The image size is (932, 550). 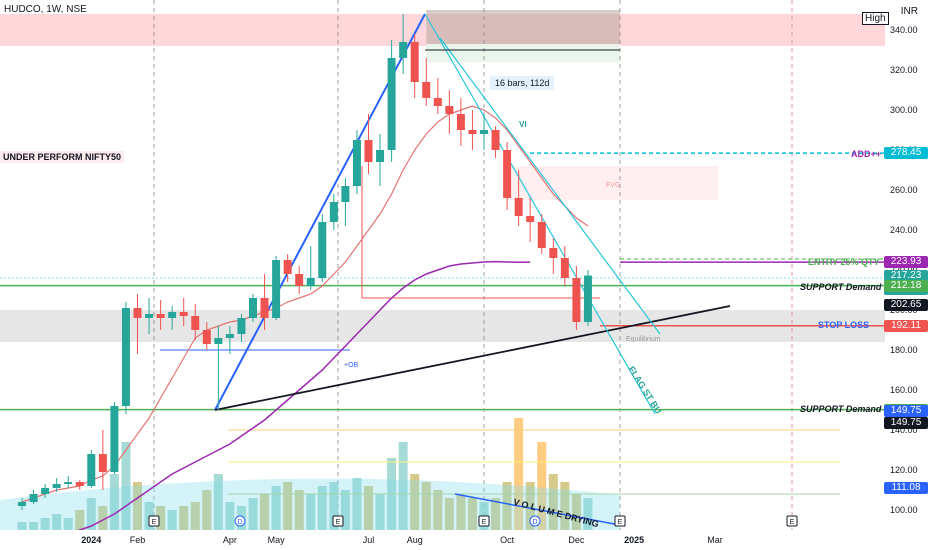 I want to click on price-label-box: 278.45, so click(x=906, y=153).